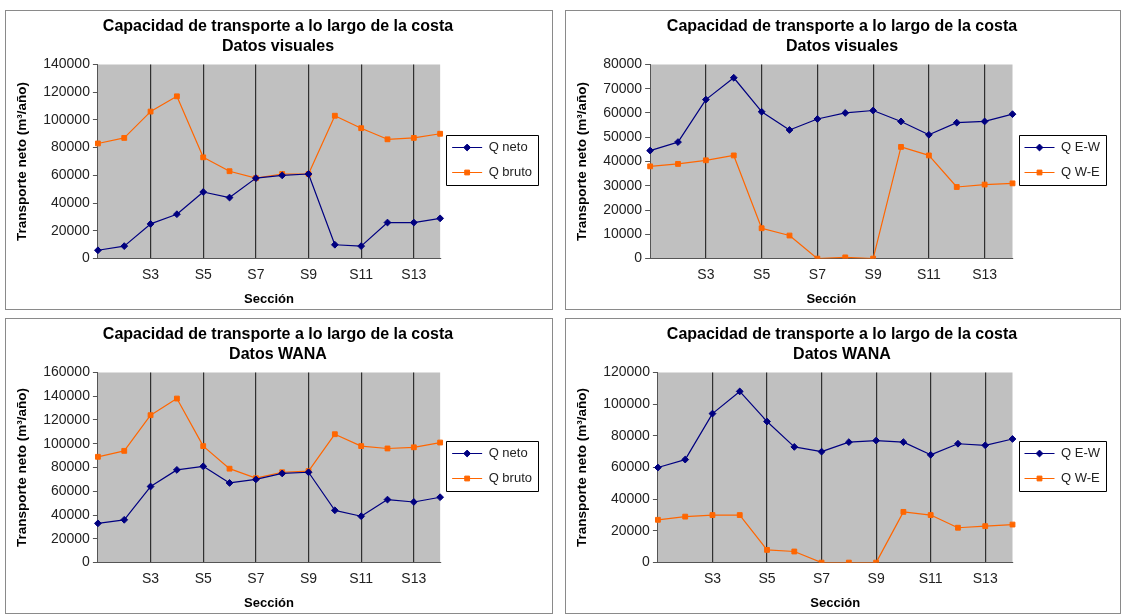 This screenshot has height=616, width=1125. What do you see at coordinates (508, 147) in the screenshot?
I see `legend-label: Q neto` at bounding box center [508, 147].